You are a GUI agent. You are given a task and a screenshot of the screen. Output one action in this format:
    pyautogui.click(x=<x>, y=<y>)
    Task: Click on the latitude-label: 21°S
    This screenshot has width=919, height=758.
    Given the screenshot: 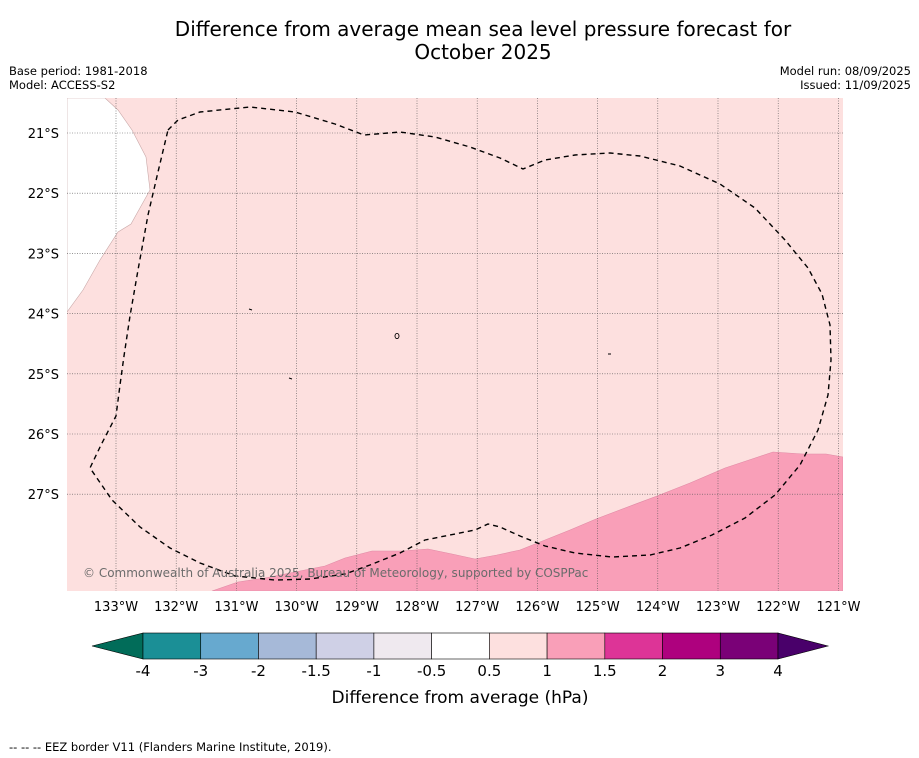 What is the action you would take?
    pyautogui.click(x=43, y=134)
    